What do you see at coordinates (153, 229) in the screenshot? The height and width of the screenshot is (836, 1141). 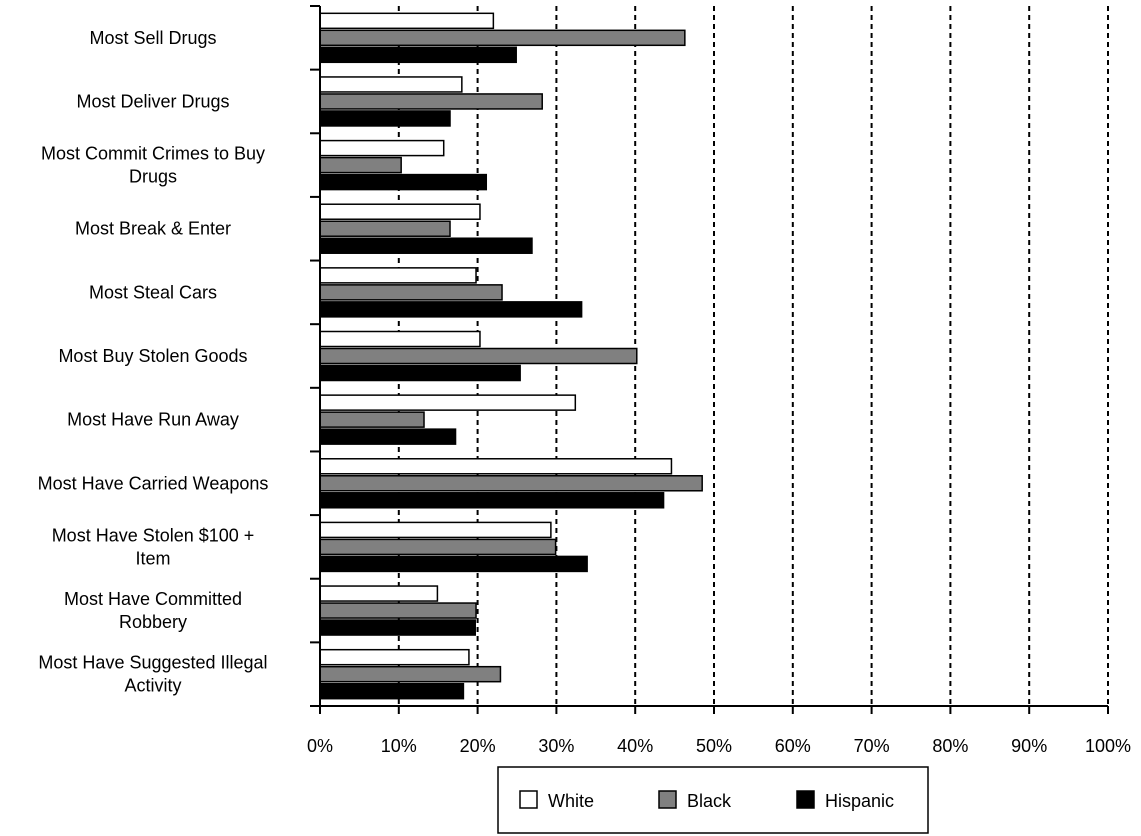 I see `category-label: Most Break & Enter` at bounding box center [153, 229].